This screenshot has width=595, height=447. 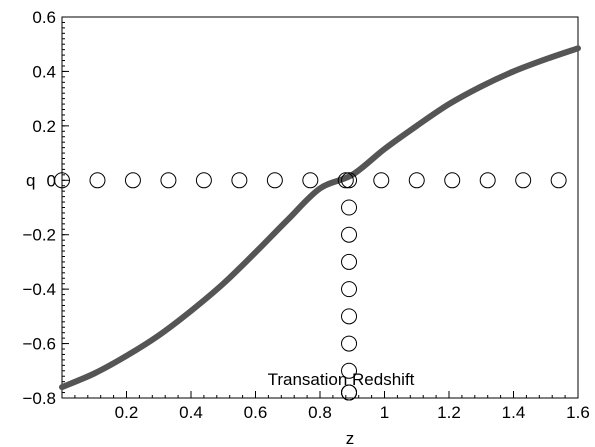 I want to click on y-tick-label: 0, so click(x=51, y=180).